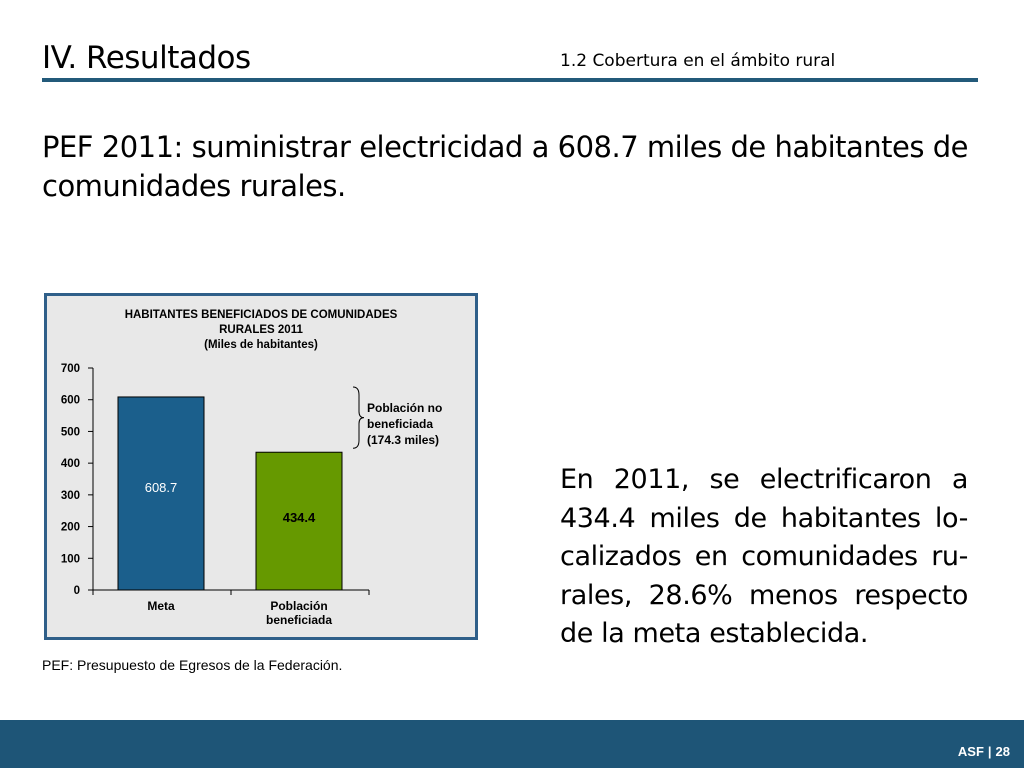  What do you see at coordinates (299, 517) in the screenshot?
I see `bar-value-label: 434.4` at bounding box center [299, 517].